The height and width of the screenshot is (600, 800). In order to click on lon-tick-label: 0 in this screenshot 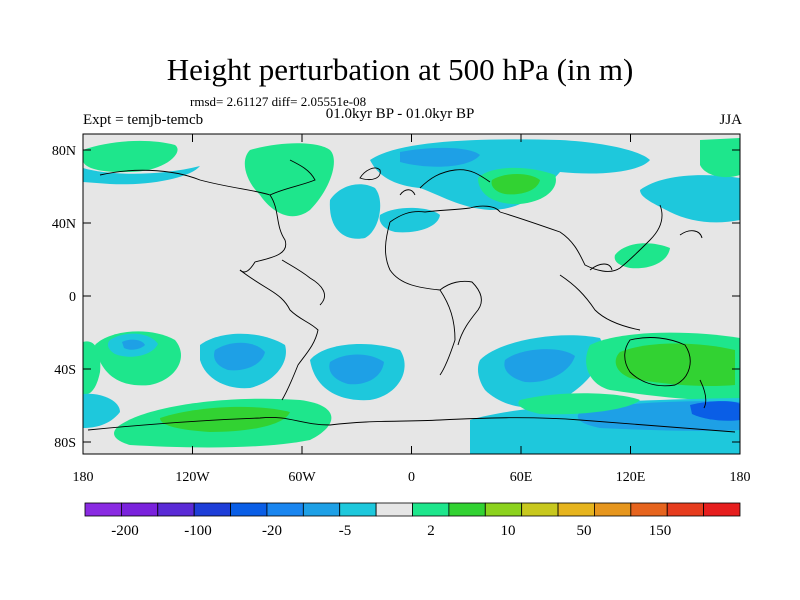, I will do `click(411, 477)`.